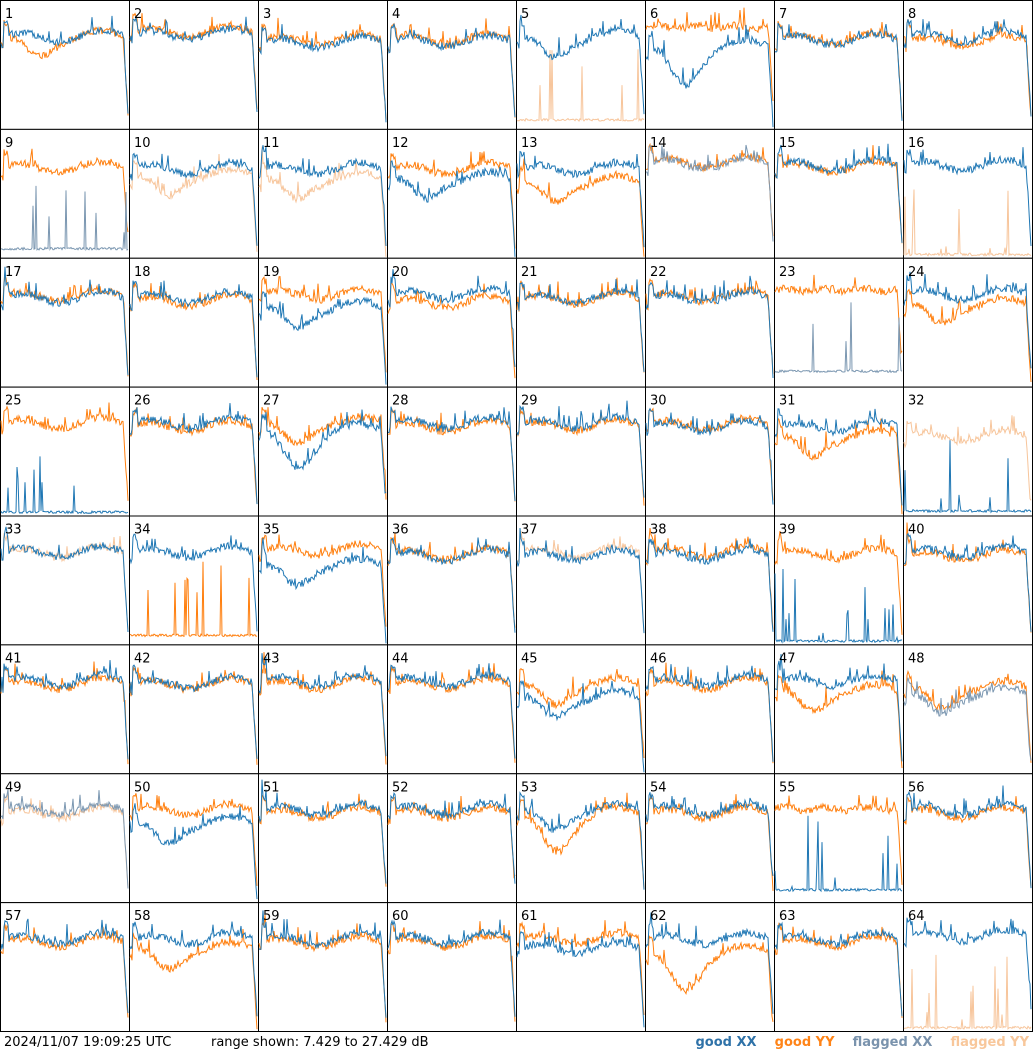 Image resolution: width=1033 pixels, height=1053 pixels. Describe the element at coordinates (13, 916) in the screenshot. I see `panel-label: 57` at that location.